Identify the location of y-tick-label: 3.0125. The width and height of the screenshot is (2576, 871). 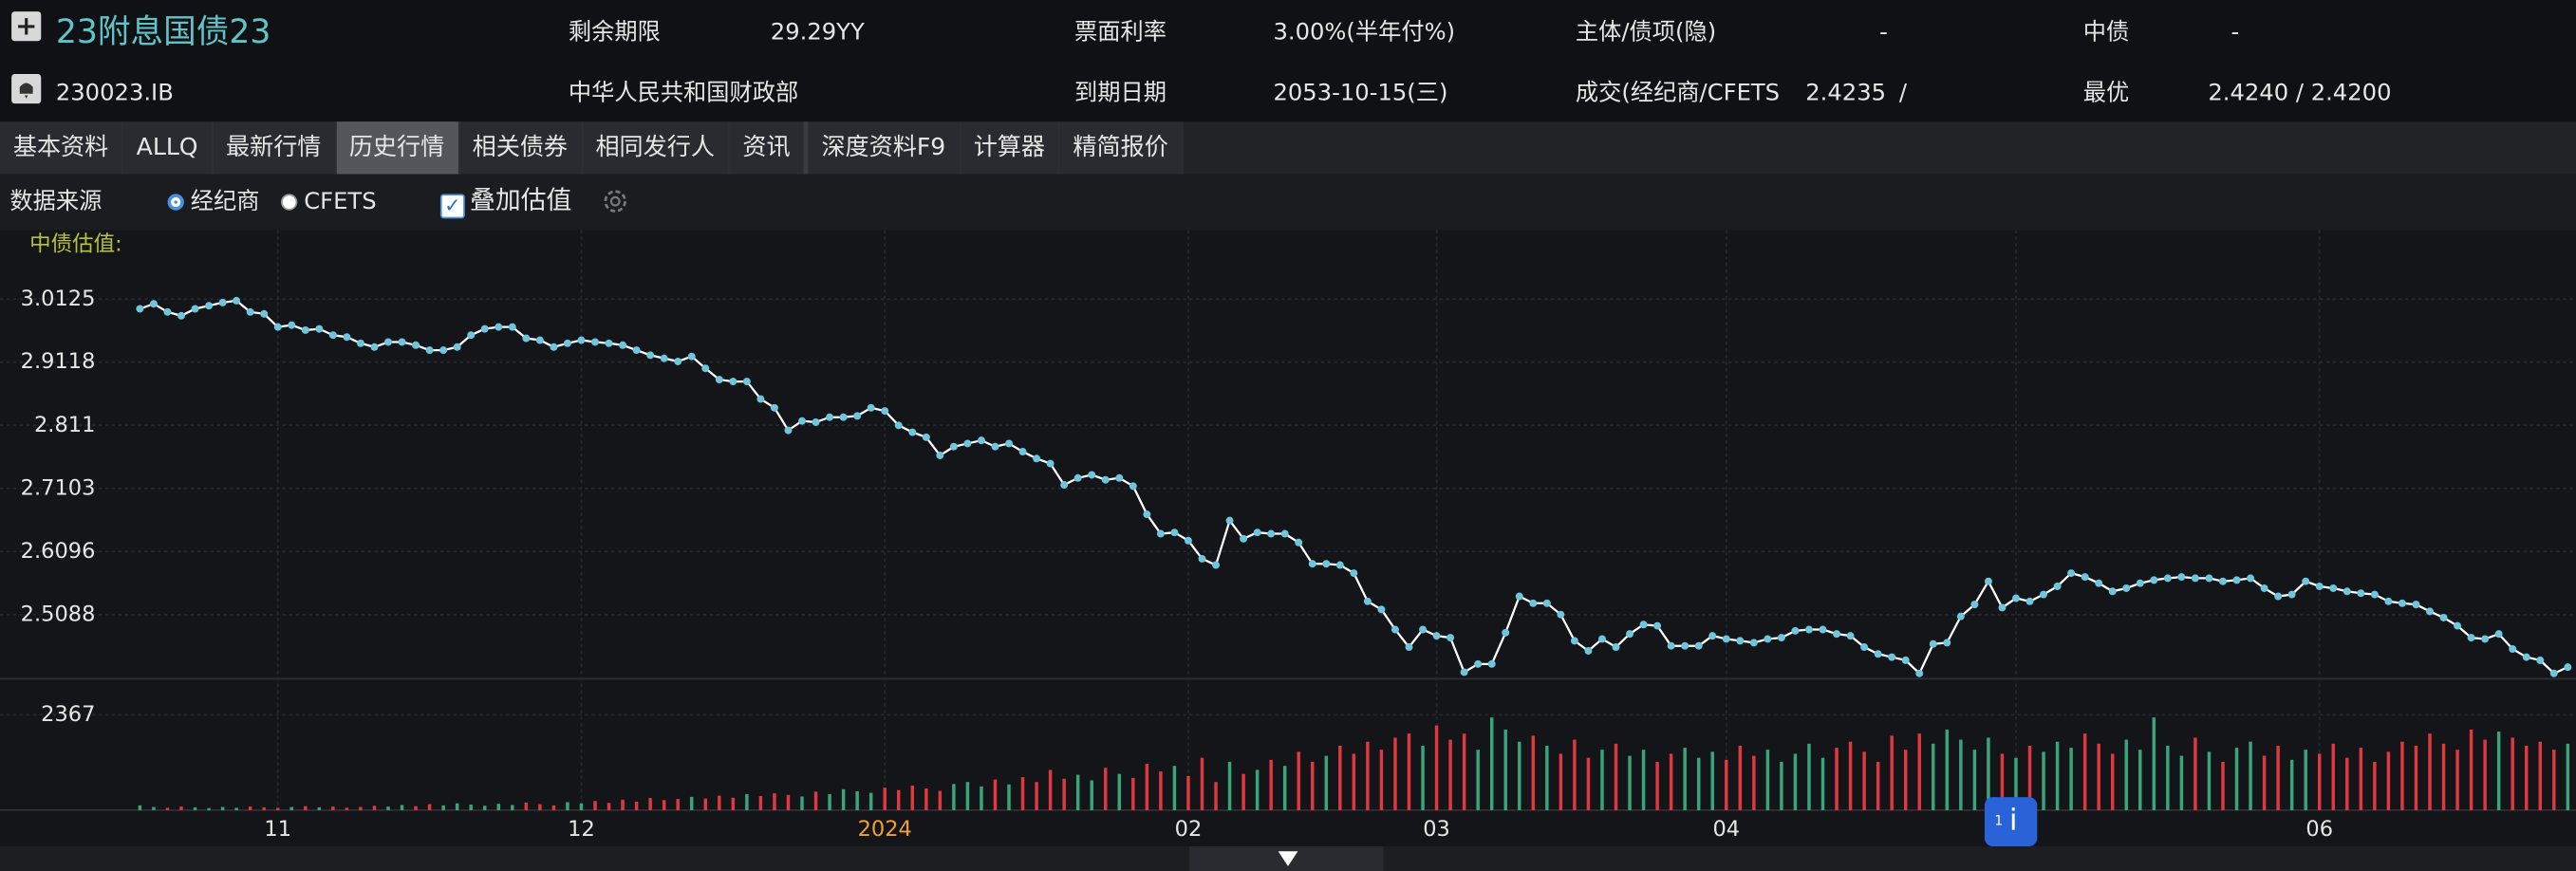
(59, 299).